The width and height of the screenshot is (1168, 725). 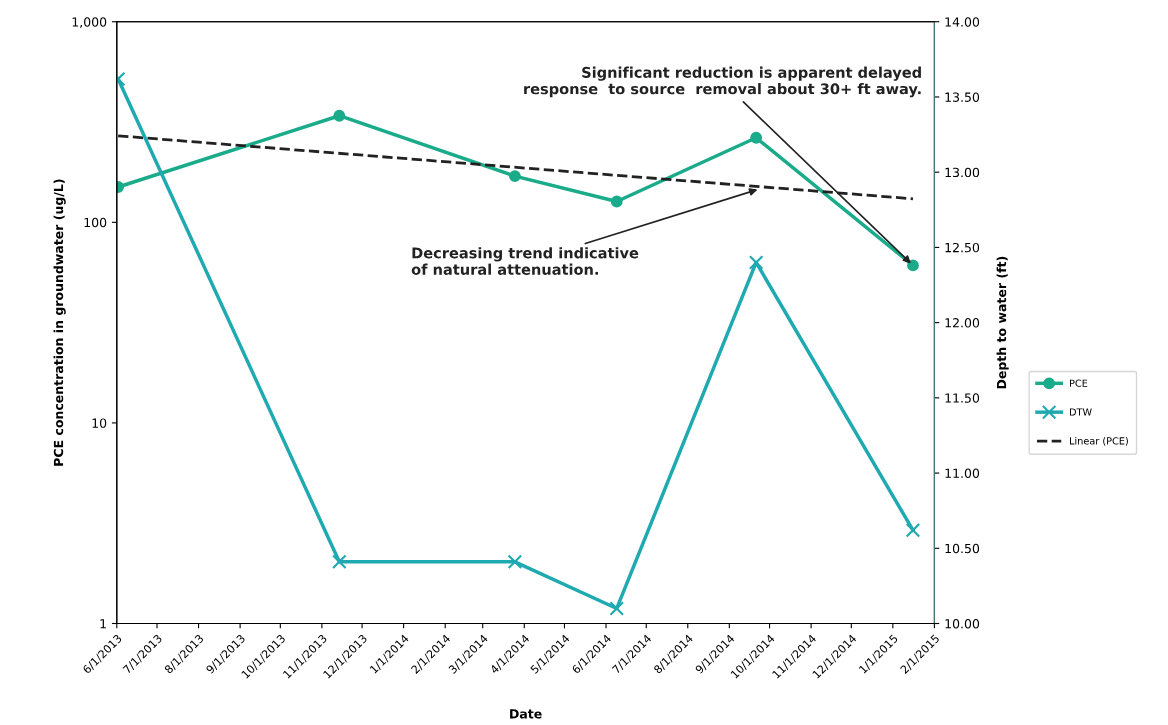 I want to click on y-tick-label: 1,000, so click(x=89, y=22).